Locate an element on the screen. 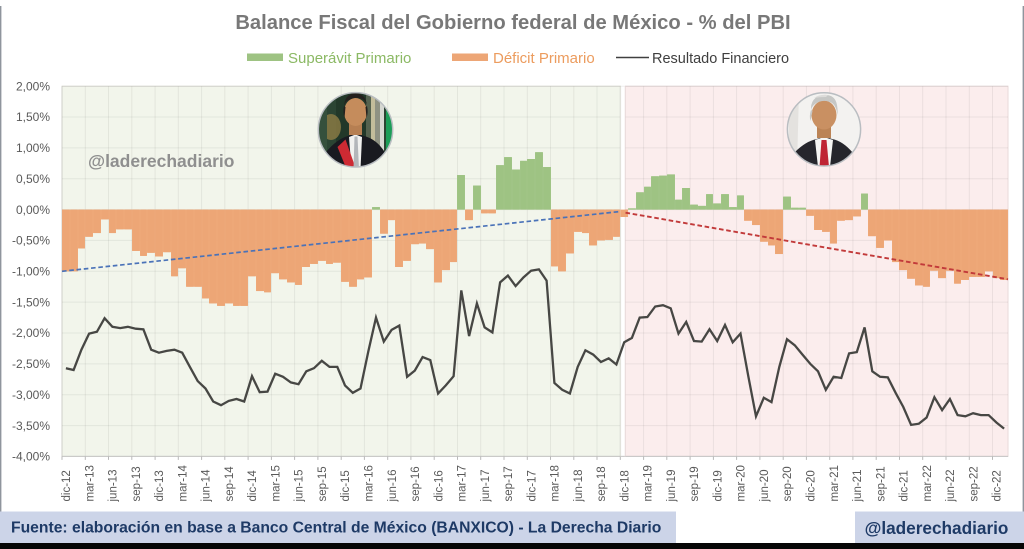 Image resolution: width=1024 pixels, height=549 pixels. svg-text: sep-22 is located at coordinates (974, 483).